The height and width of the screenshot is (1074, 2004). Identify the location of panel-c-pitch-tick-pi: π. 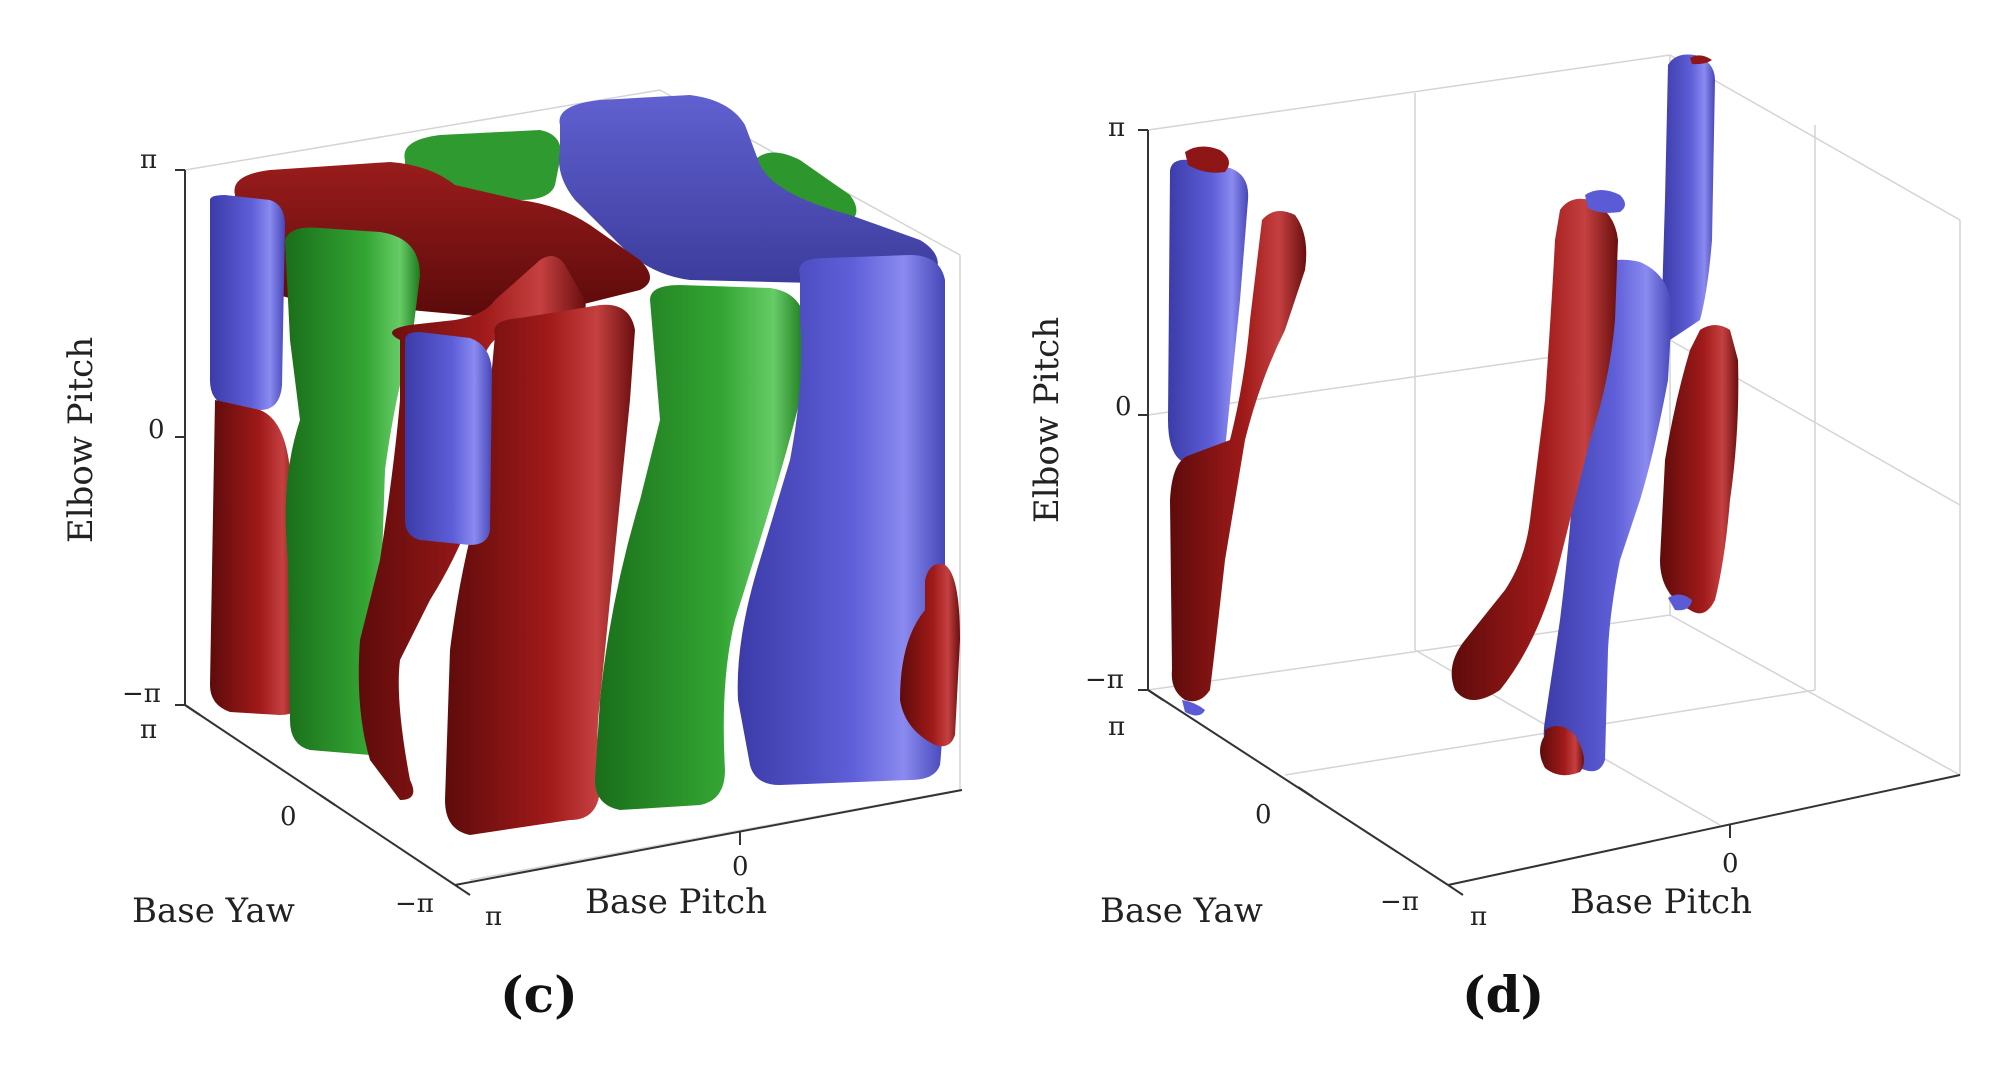
(493, 917).